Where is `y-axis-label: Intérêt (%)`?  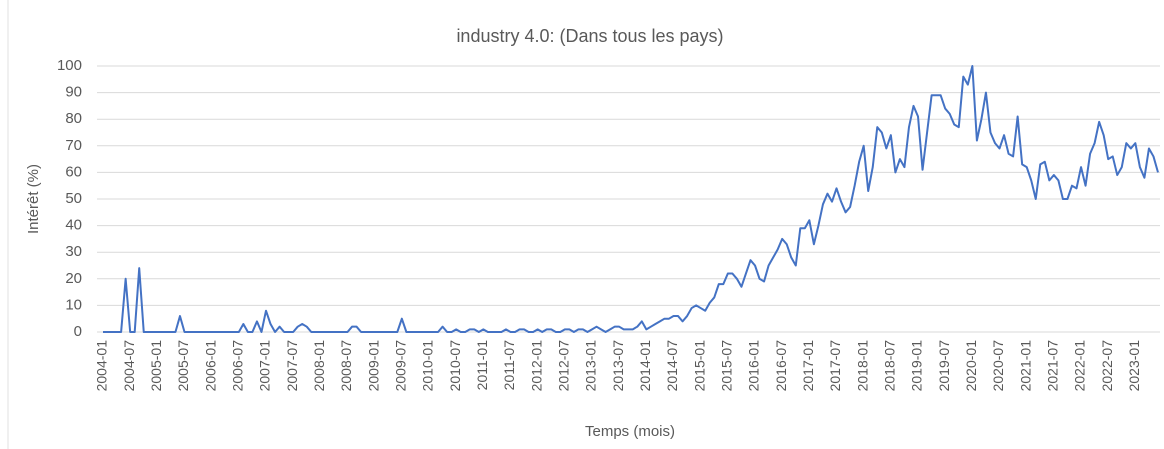 y-axis-label: Intérêt (%) is located at coordinates (33, 199).